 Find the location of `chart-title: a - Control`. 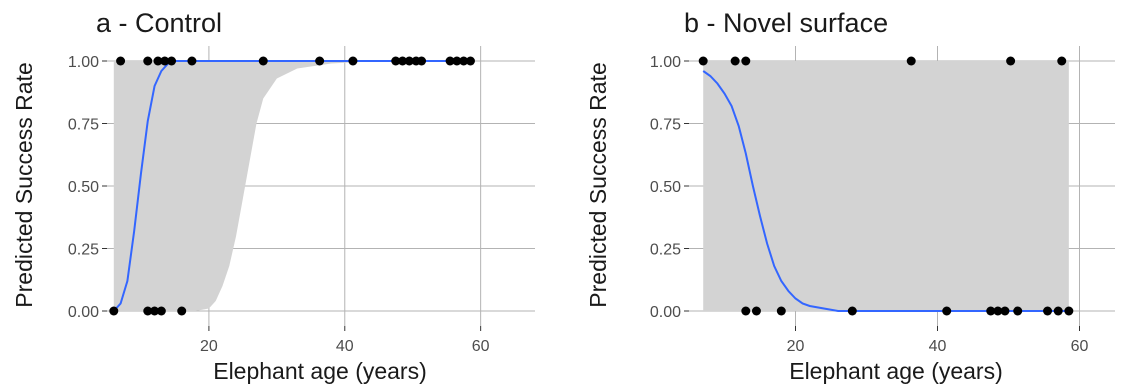

chart-title: a - Control is located at coordinates (159, 23).